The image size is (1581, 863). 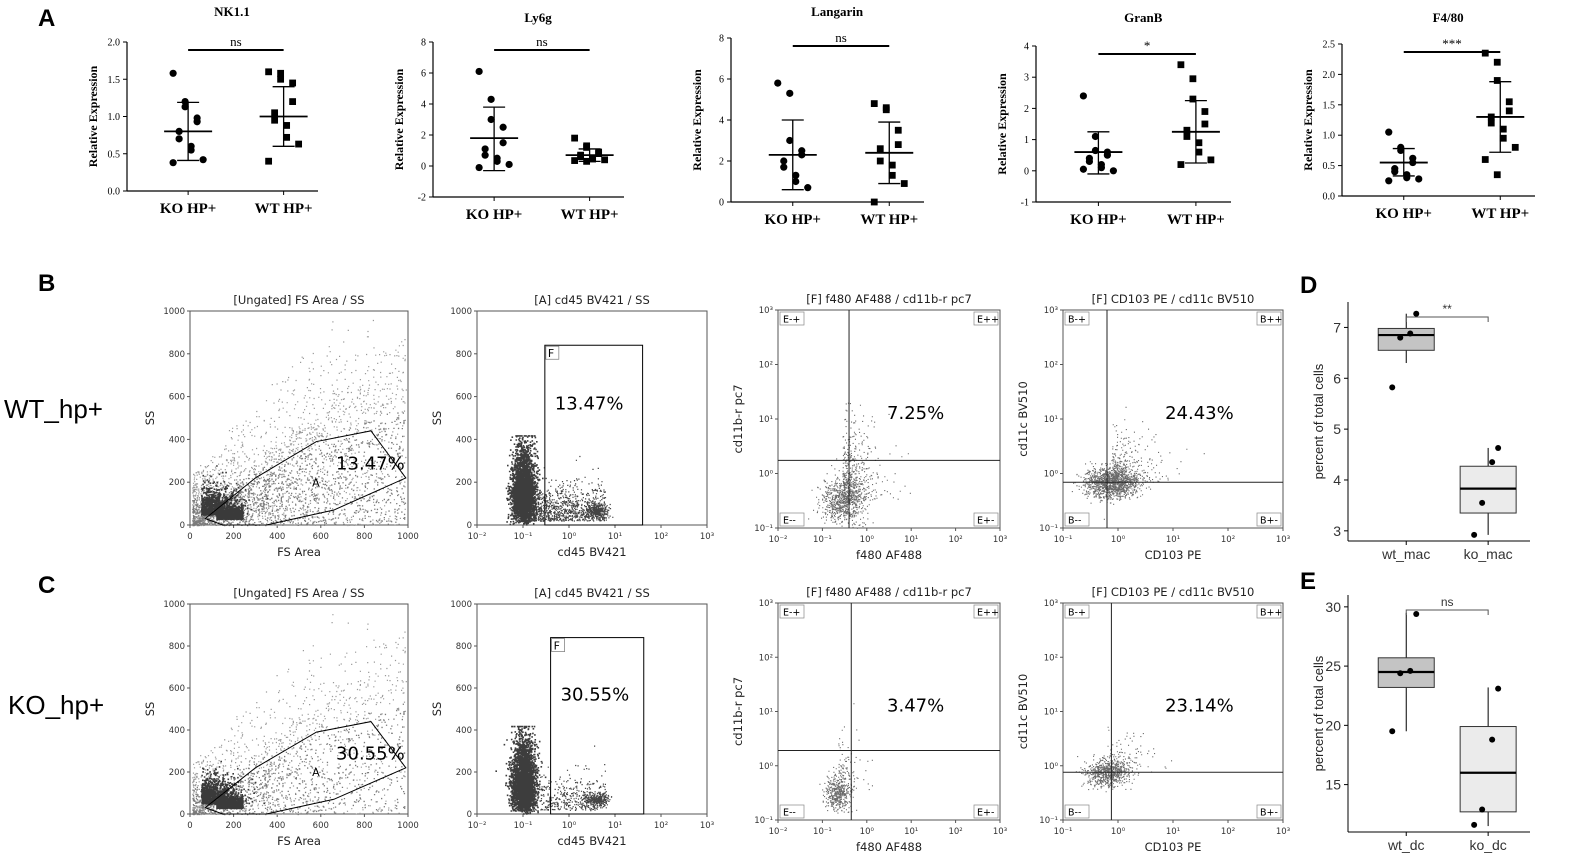 I want to click on panel-letter-b: B, so click(x=46, y=283).